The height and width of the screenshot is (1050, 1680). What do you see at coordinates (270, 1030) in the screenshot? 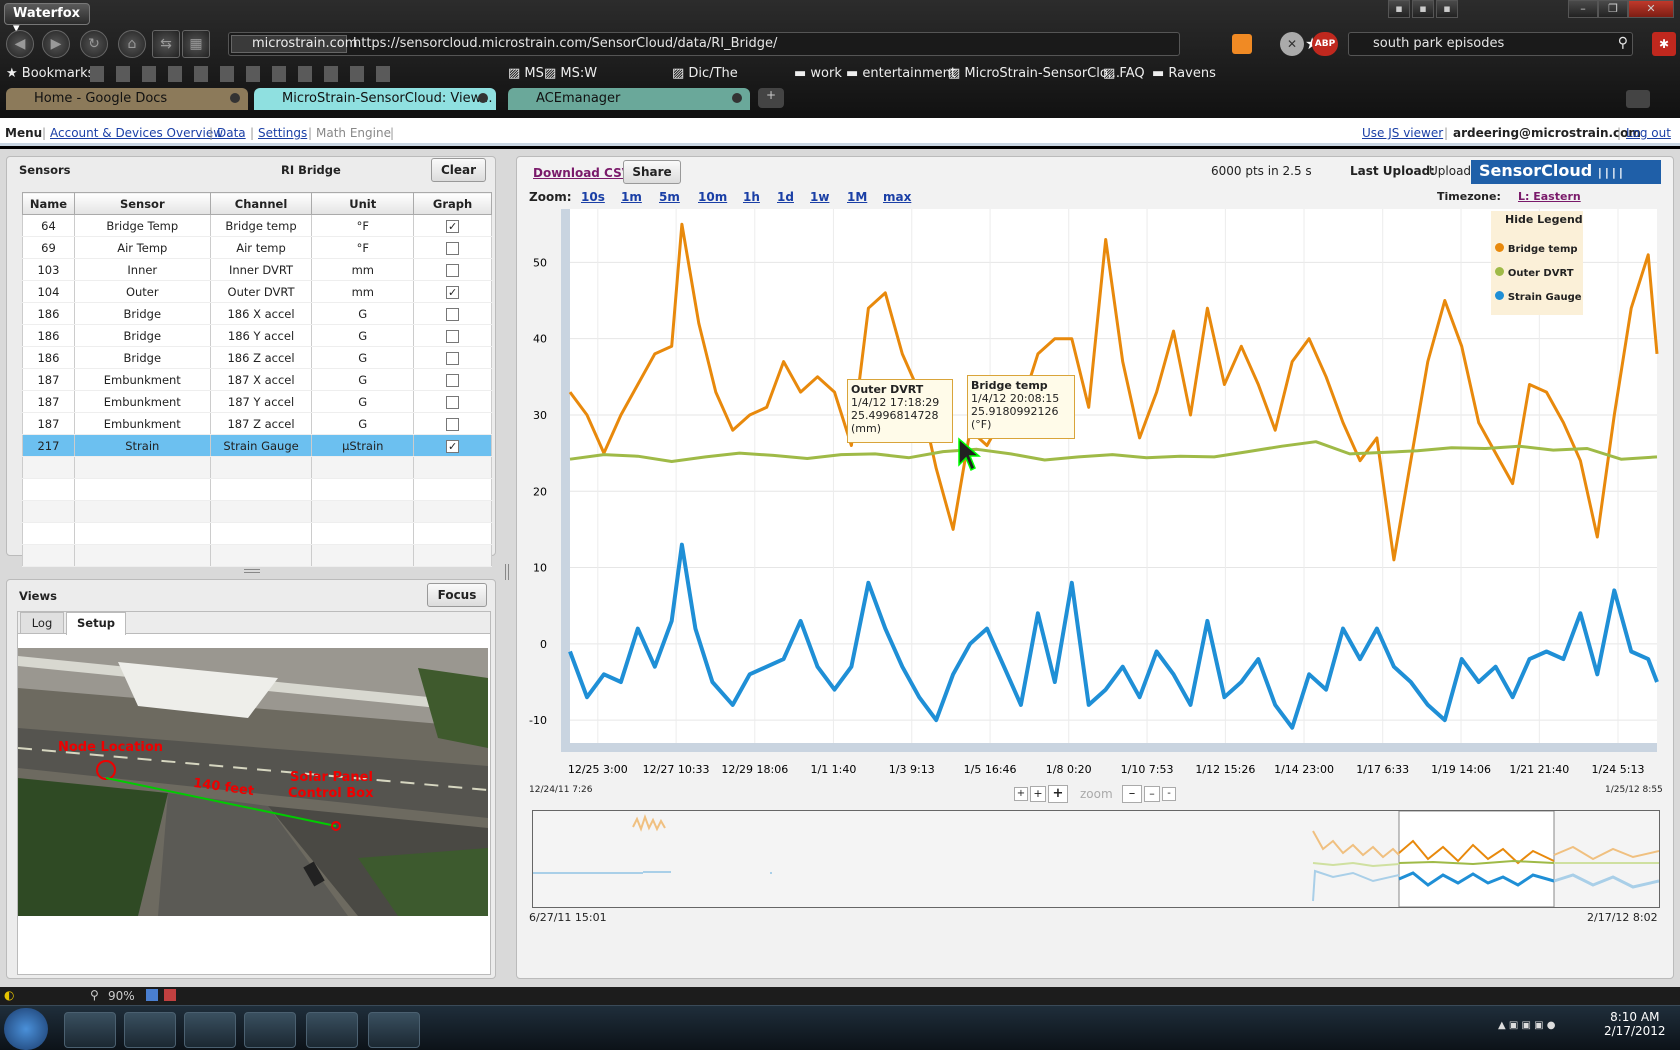
I see `waterfox-taskbar-icon` at bounding box center [270, 1030].